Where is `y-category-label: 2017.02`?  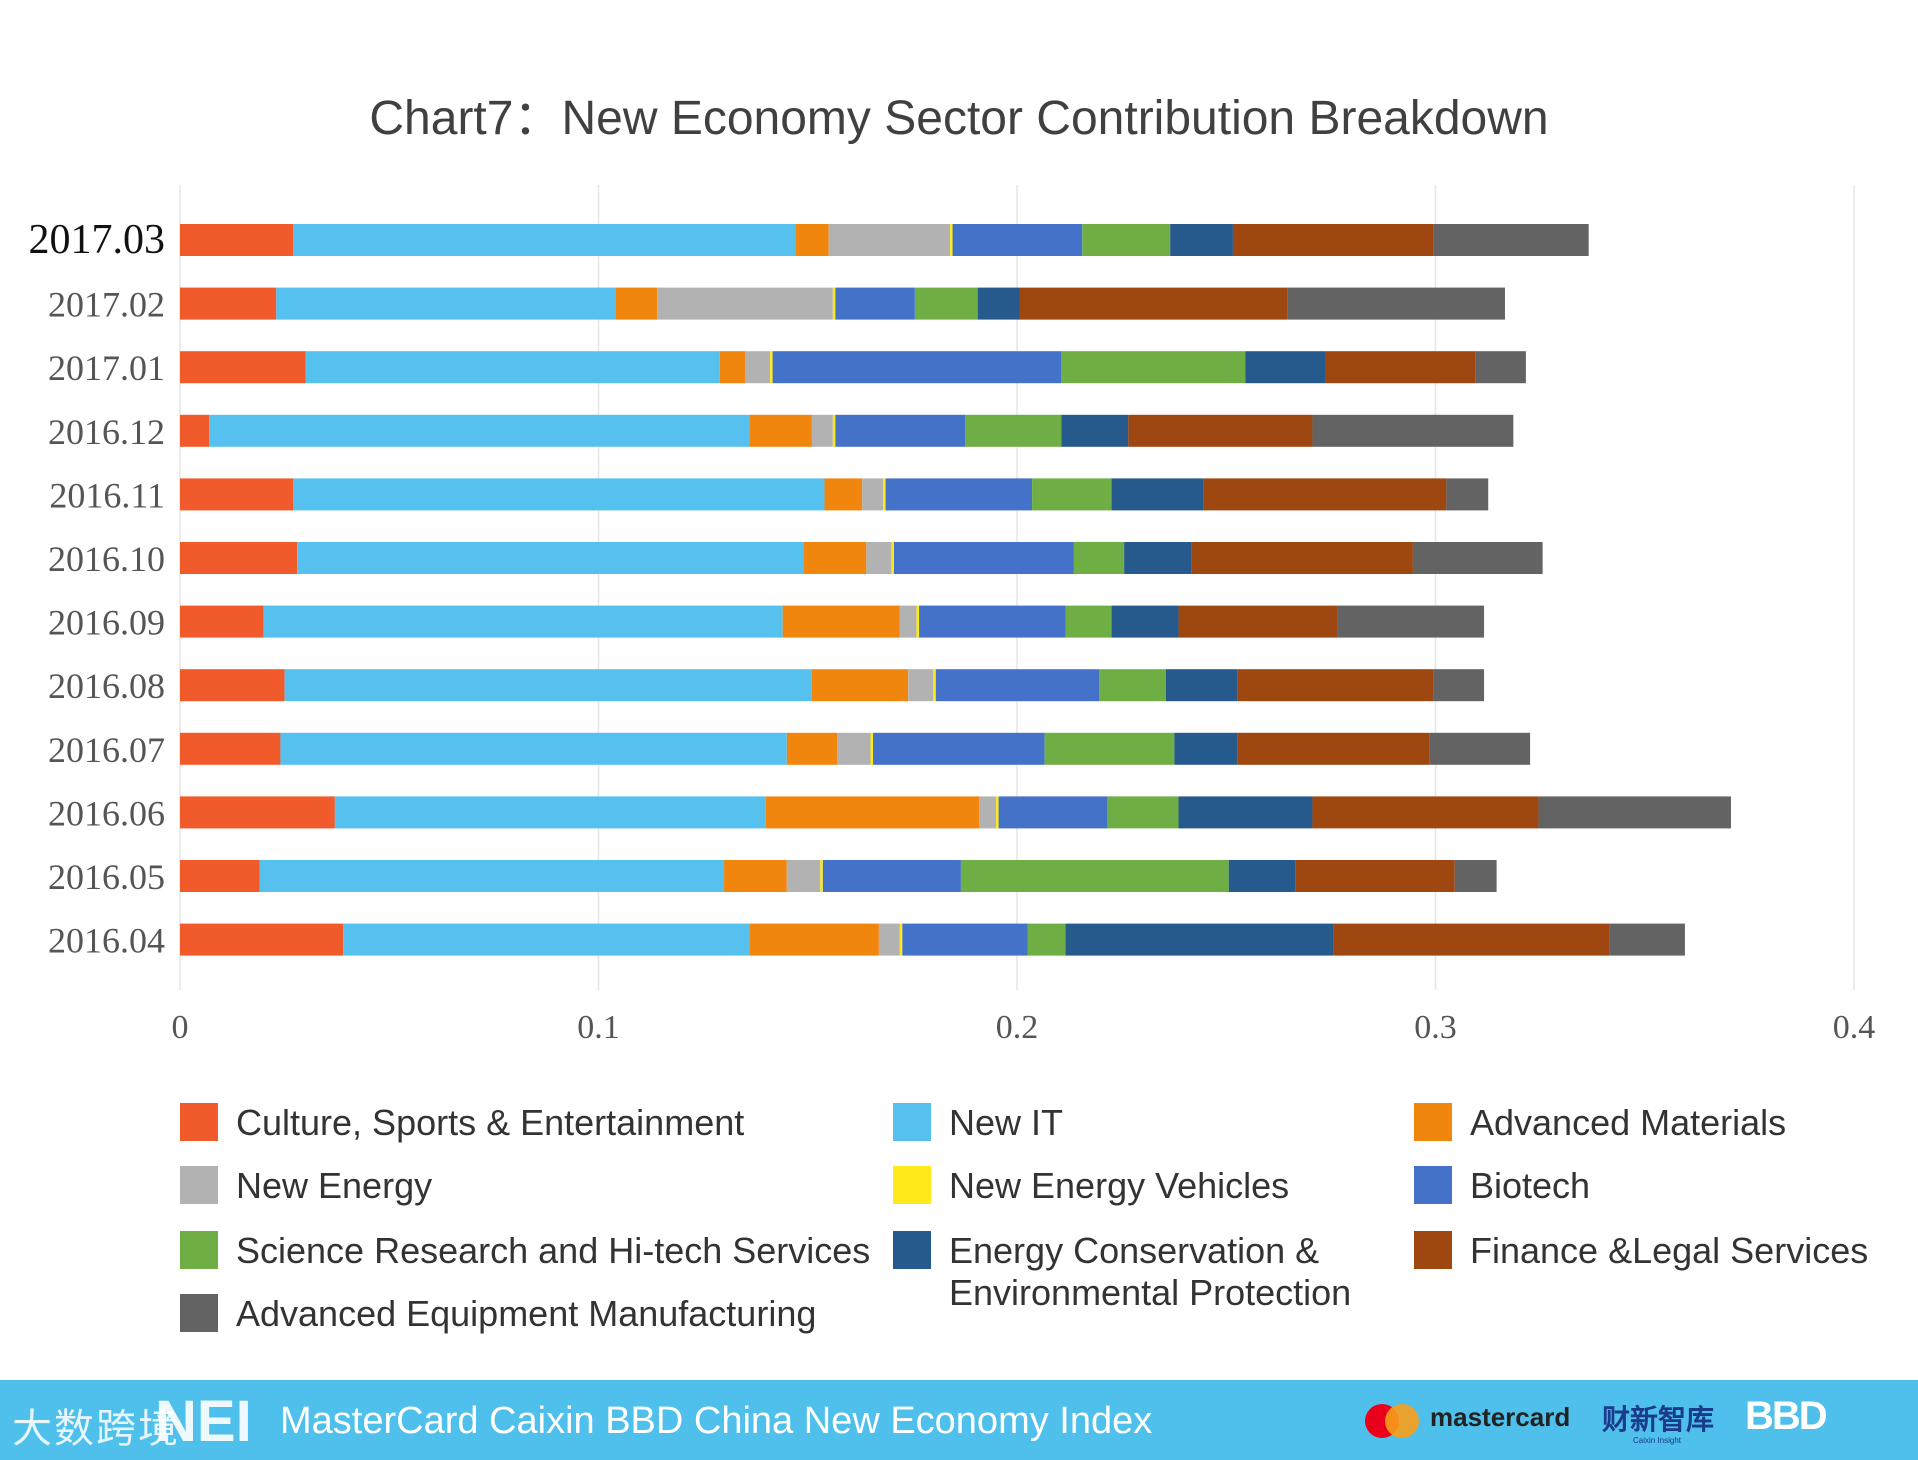
y-category-label: 2017.02 is located at coordinates (106, 305).